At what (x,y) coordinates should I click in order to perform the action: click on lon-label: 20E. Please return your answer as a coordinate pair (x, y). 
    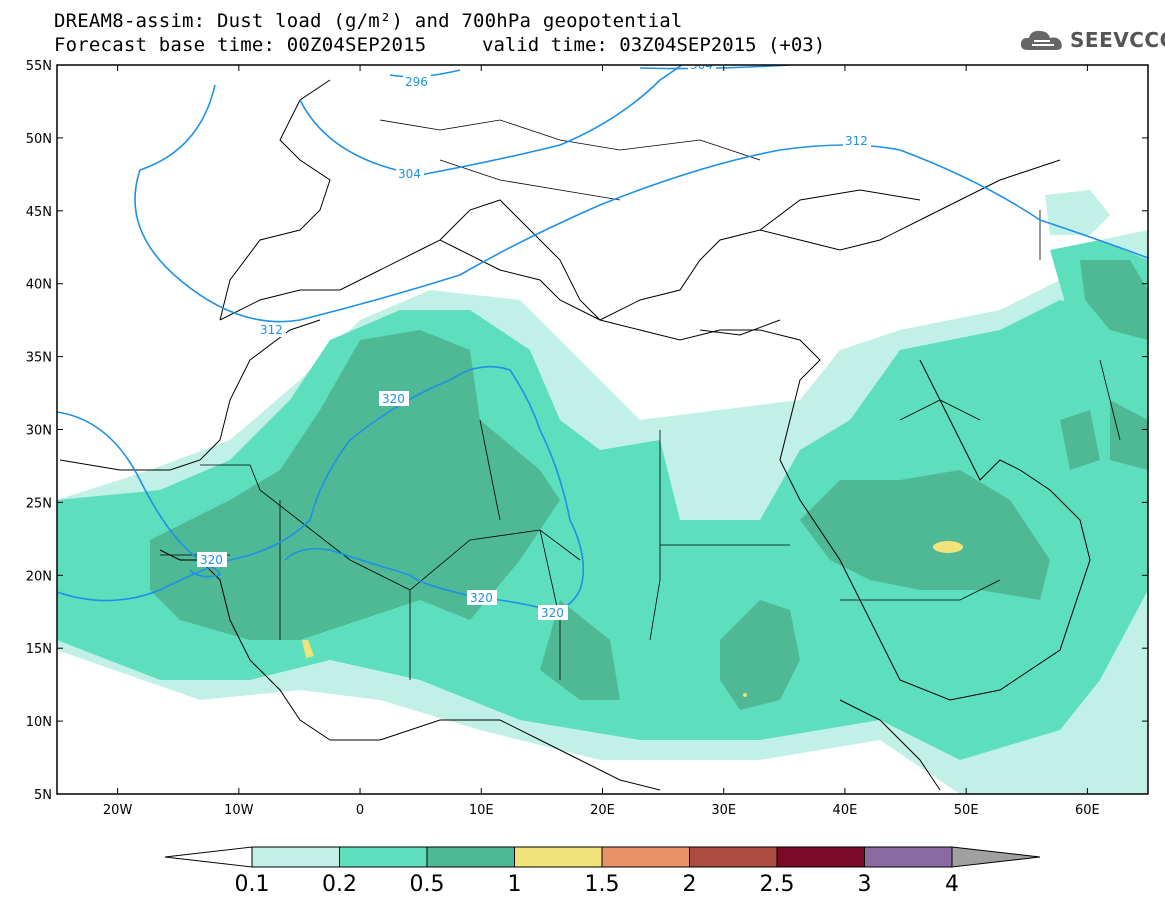
    Looking at the image, I should click on (602, 810).